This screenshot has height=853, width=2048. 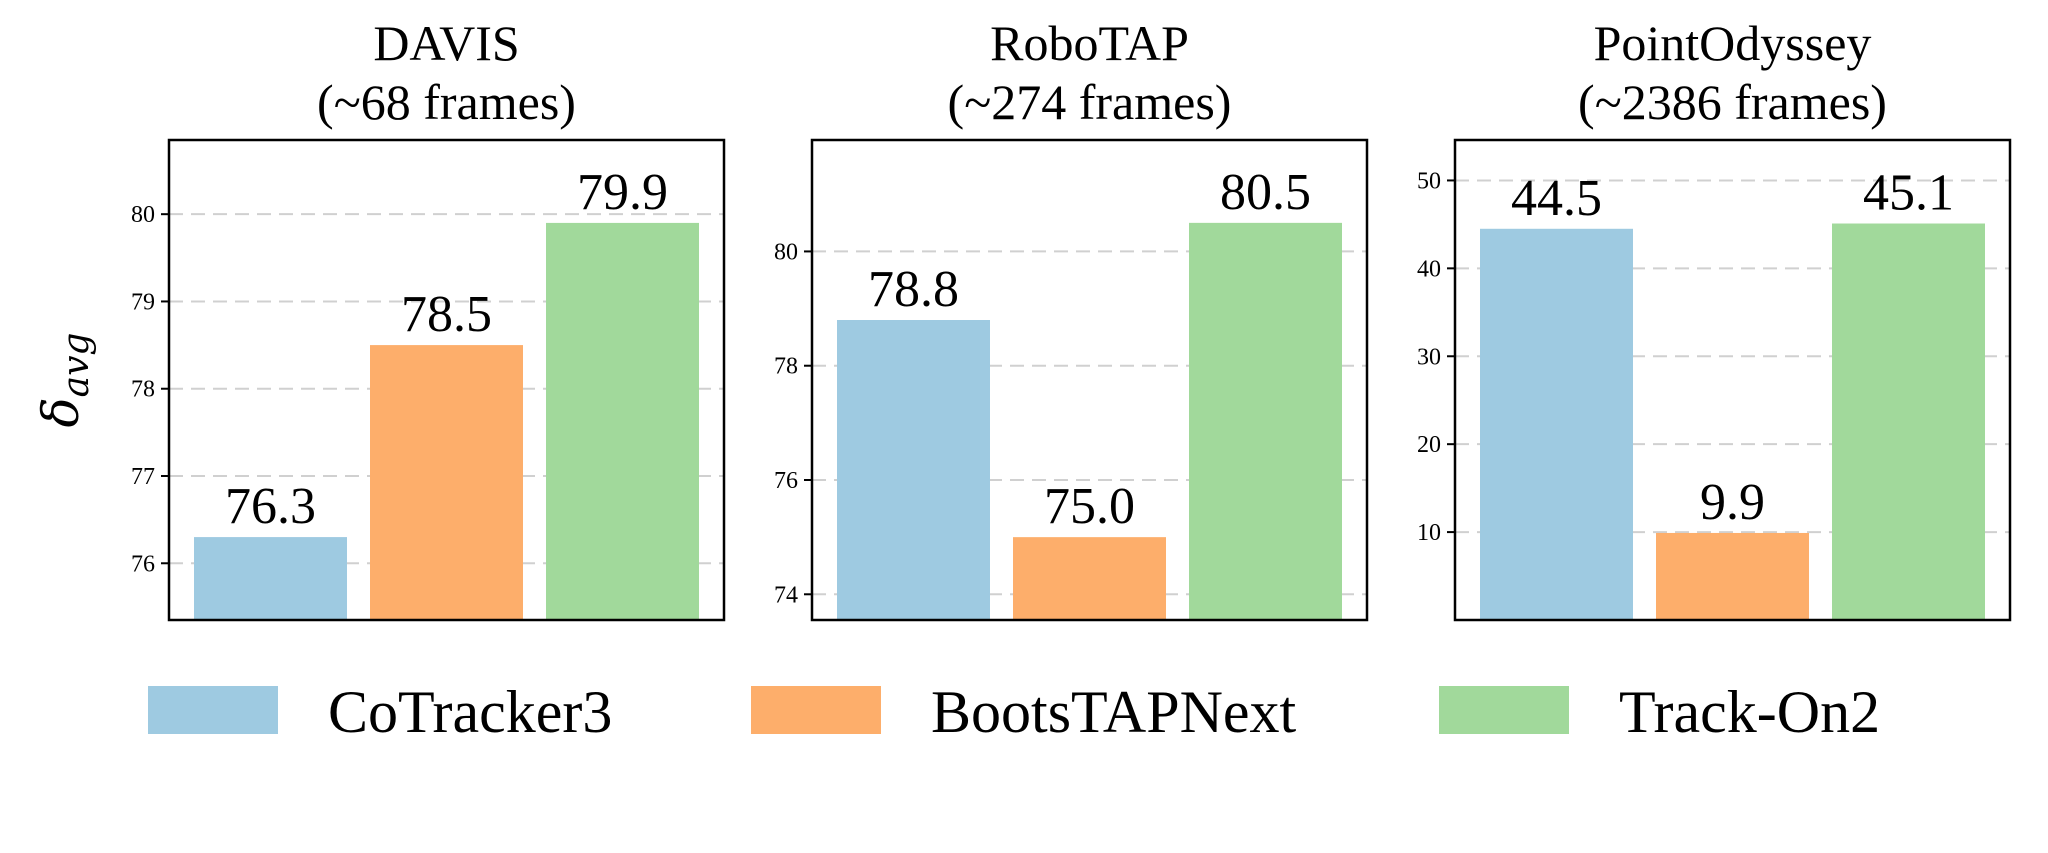 I want to click on legend-swatch-track-on2, so click(x=1504, y=710).